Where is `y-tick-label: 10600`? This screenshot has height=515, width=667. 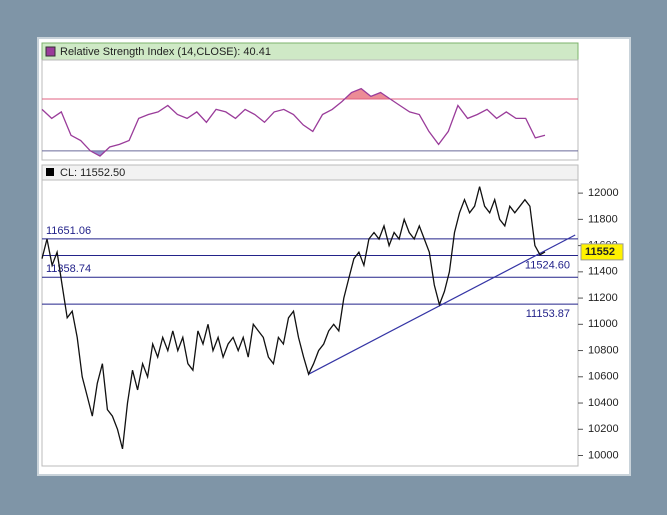 y-tick-label: 10600 is located at coordinates (603, 377).